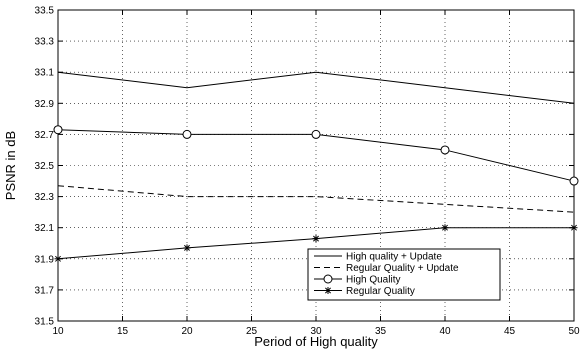 Image resolution: width=584 pixels, height=352 pixels. I want to click on legend-entry-label: Regular Quality, so click(380, 291).